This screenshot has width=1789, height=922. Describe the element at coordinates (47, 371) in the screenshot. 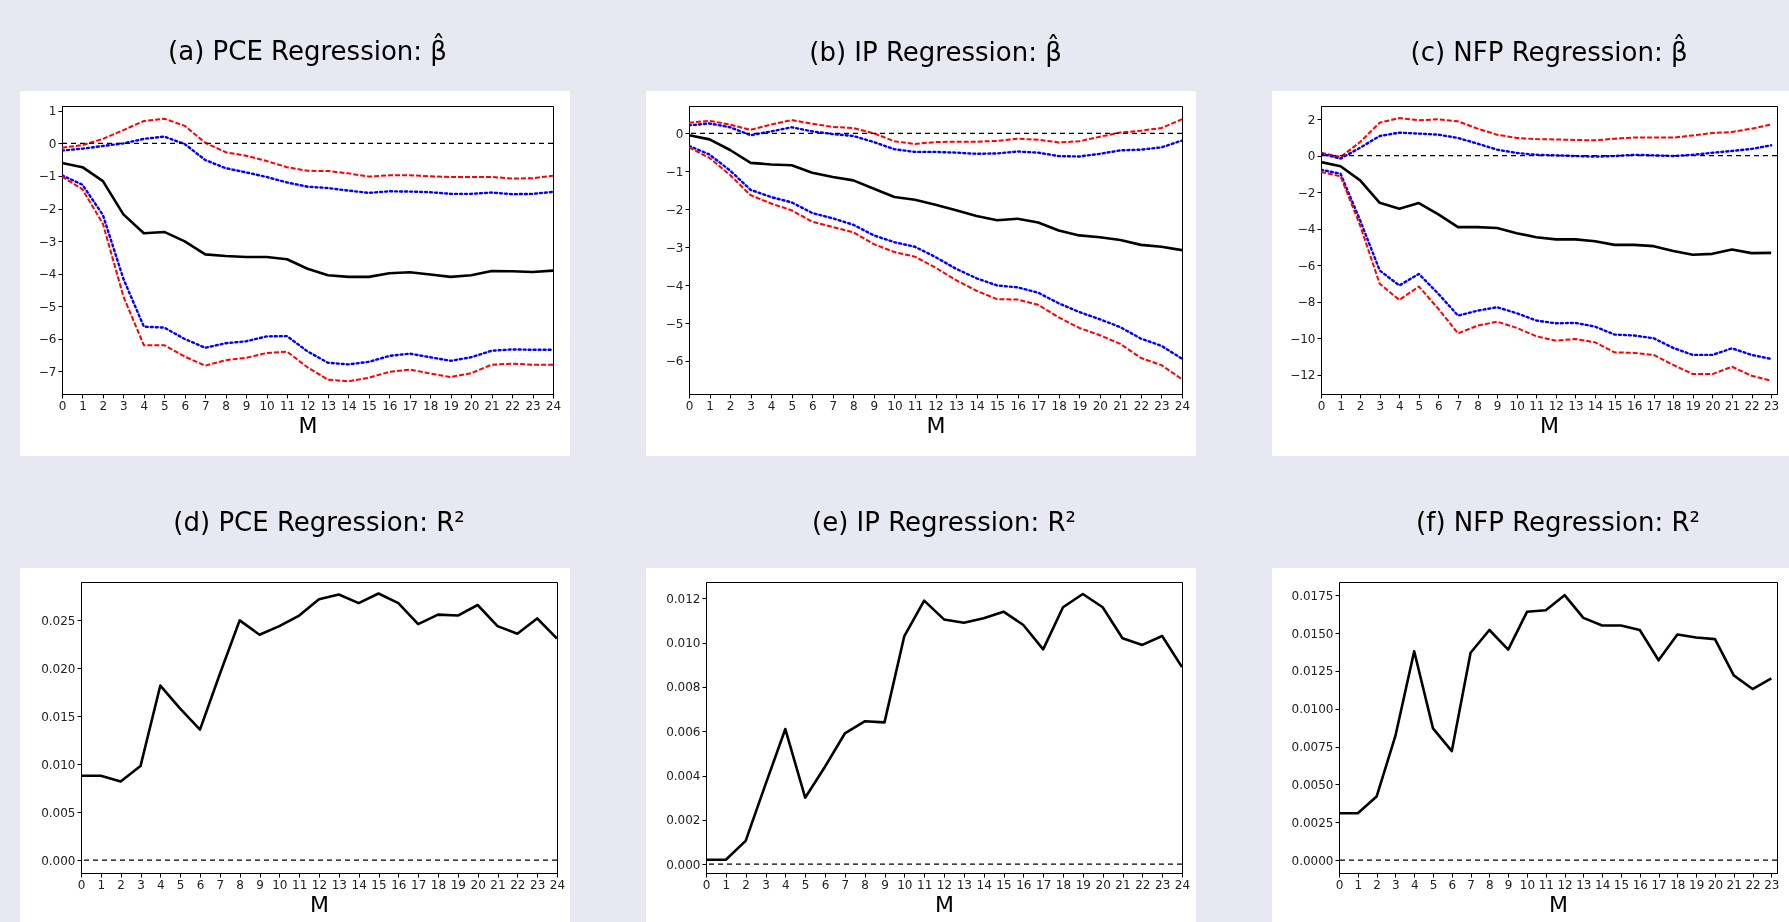

I see `y-tick-label: −7` at that location.